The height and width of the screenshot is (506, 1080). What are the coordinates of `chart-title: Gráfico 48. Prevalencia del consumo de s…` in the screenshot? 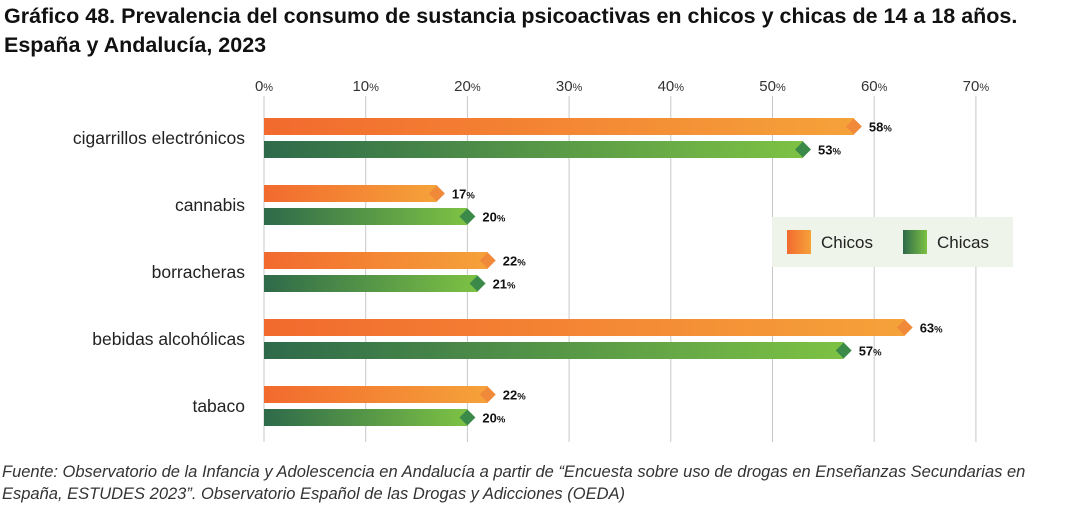 It's located at (511, 30).